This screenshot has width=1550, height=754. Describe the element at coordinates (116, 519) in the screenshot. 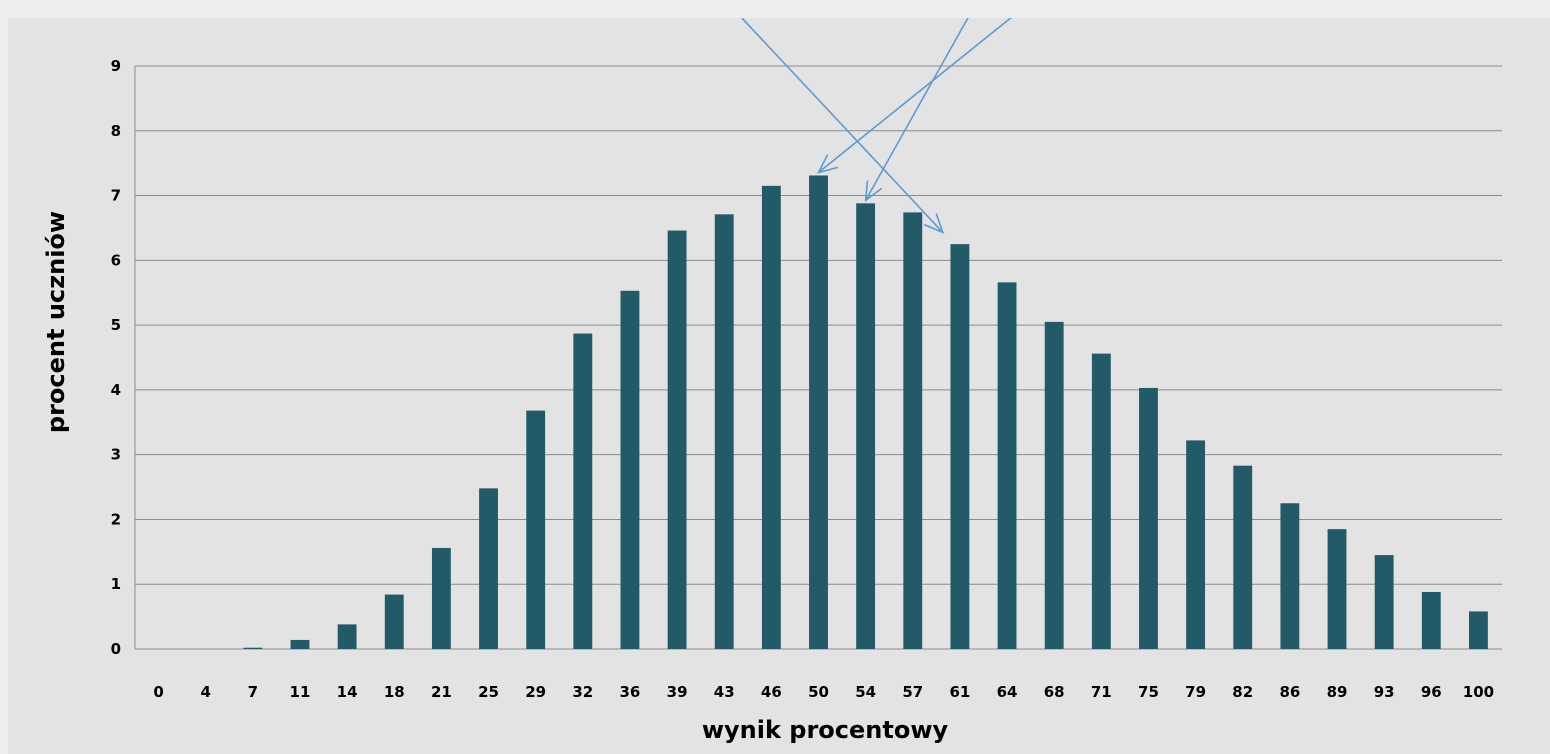

I see `y-tick-label: 2` at that location.